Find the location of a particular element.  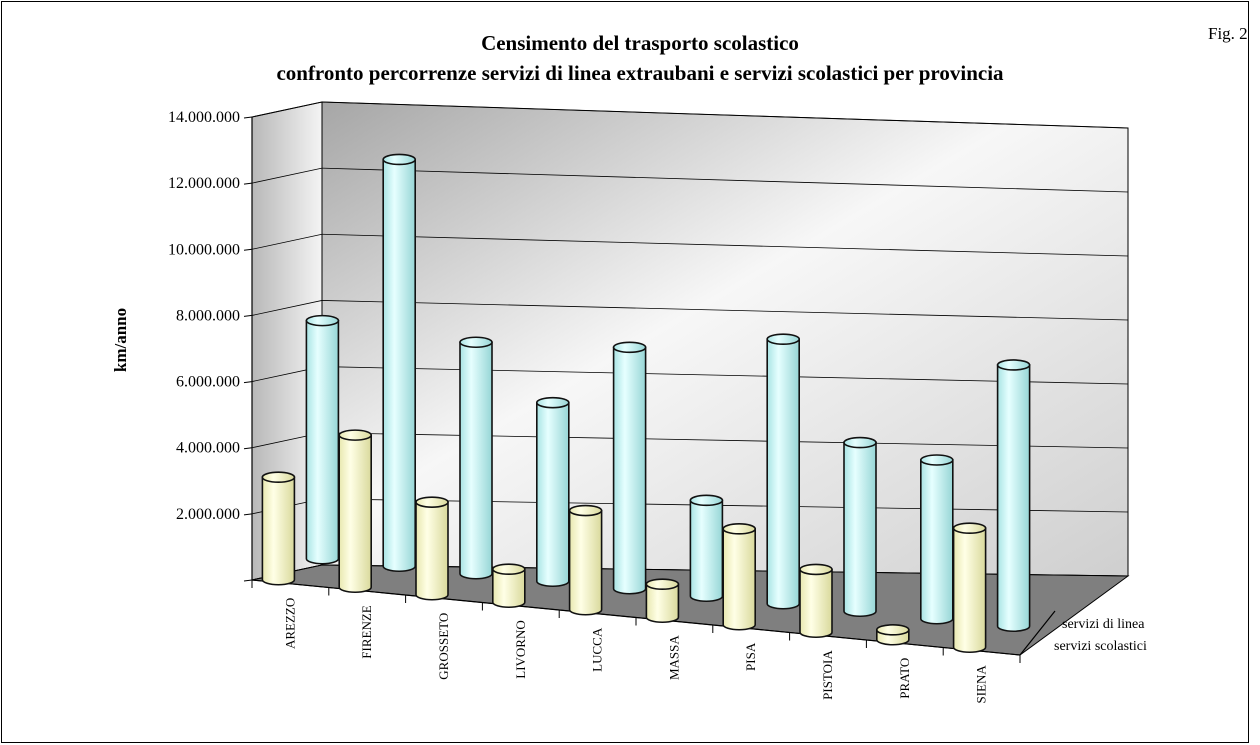

x-tick-label: PISTOIA is located at coordinates (827, 675).